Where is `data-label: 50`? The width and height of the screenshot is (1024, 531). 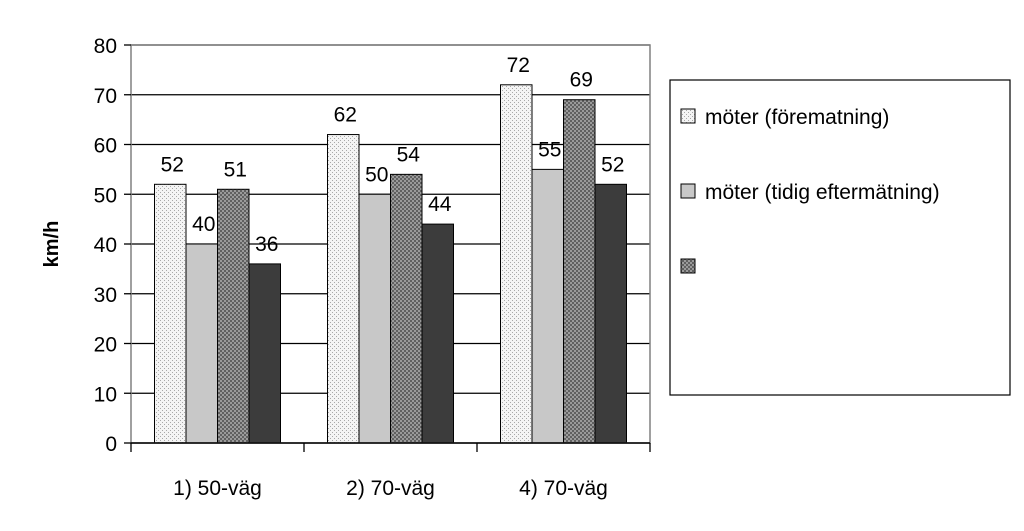 data-label: 50 is located at coordinates (376, 174).